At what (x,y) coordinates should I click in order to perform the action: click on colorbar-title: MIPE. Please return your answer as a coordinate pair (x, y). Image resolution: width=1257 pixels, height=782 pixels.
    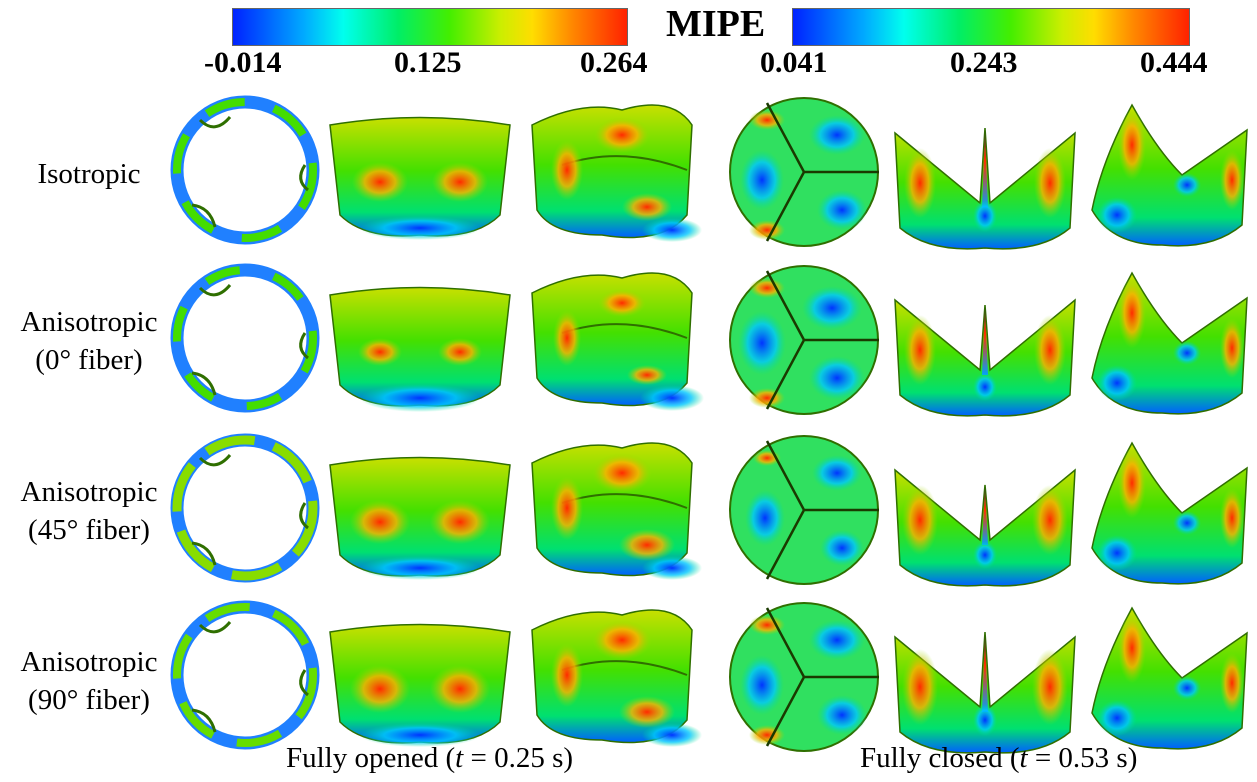
    Looking at the image, I should click on (716, 24).